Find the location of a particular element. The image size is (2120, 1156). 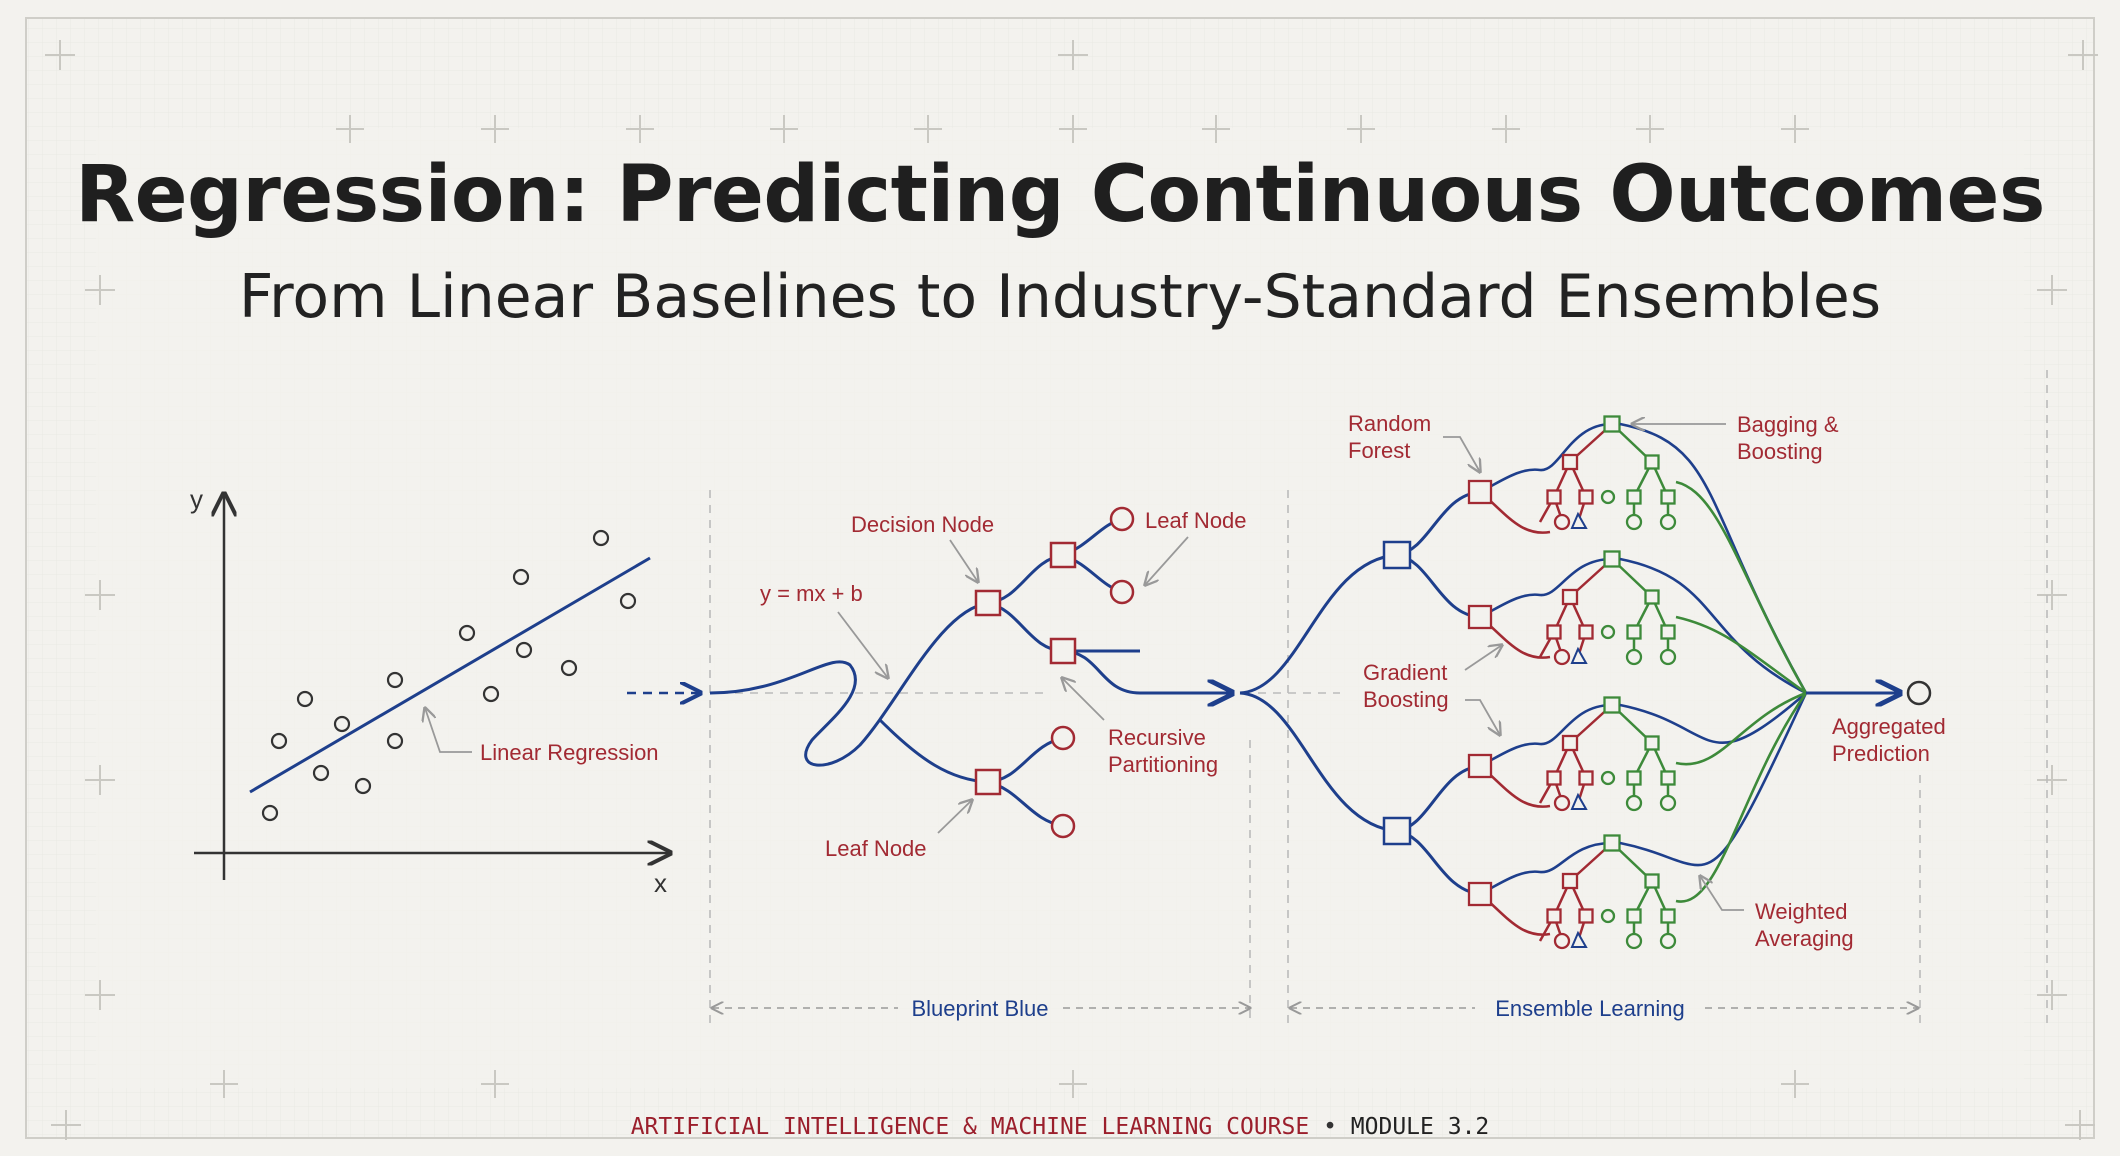

x-axis-label: x is located at coordinates (660, 883).